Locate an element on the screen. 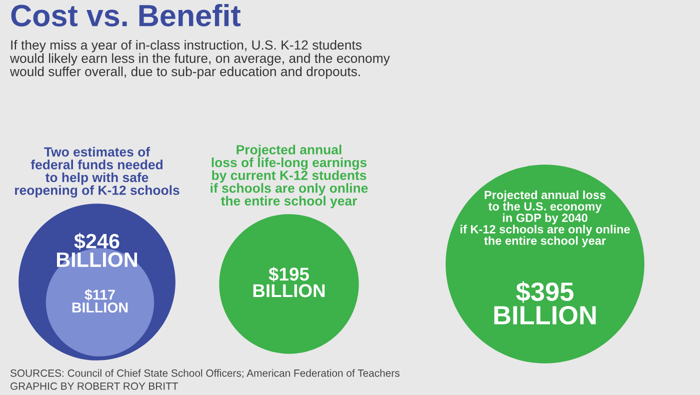 The height and width of the screenshot is (395, 700). text: If they miss a year of in-class instruction, U.S. K-12 students would likely earn less in the future, on average, and the economy would suffer overall, due to sub-par education and dropouts. is located at coordinates (200, 59).